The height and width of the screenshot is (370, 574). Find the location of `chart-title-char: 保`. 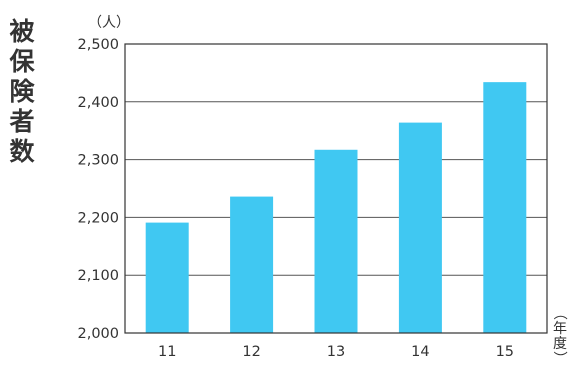

chart-title-char: 保 is located at coordinates (21, 61).